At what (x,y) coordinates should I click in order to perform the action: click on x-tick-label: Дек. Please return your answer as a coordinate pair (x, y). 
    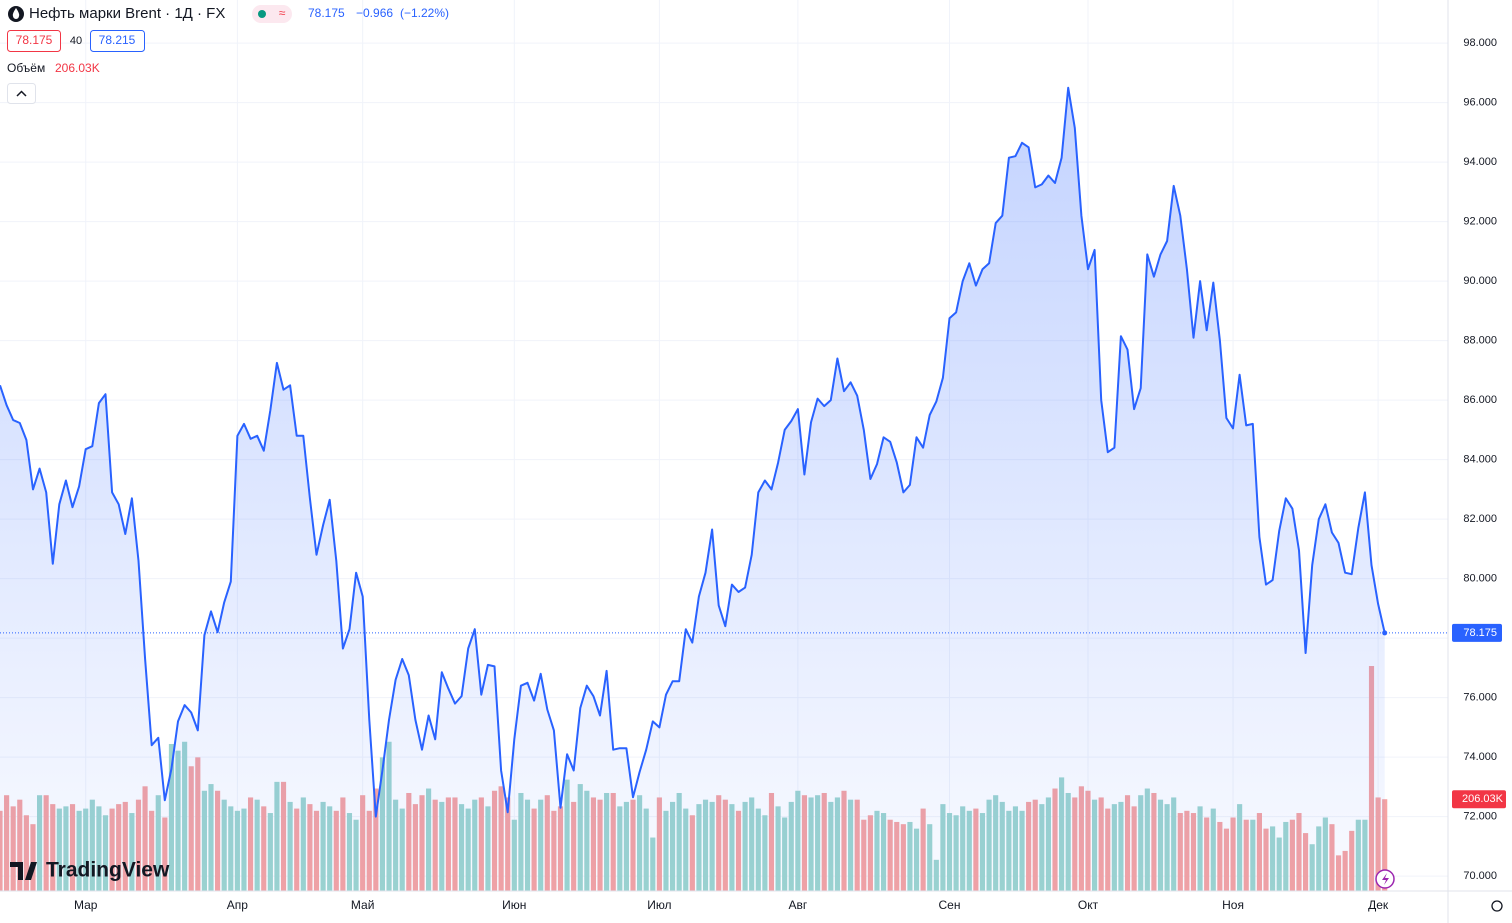
    Looking at the image, I should click on (1378, 905).